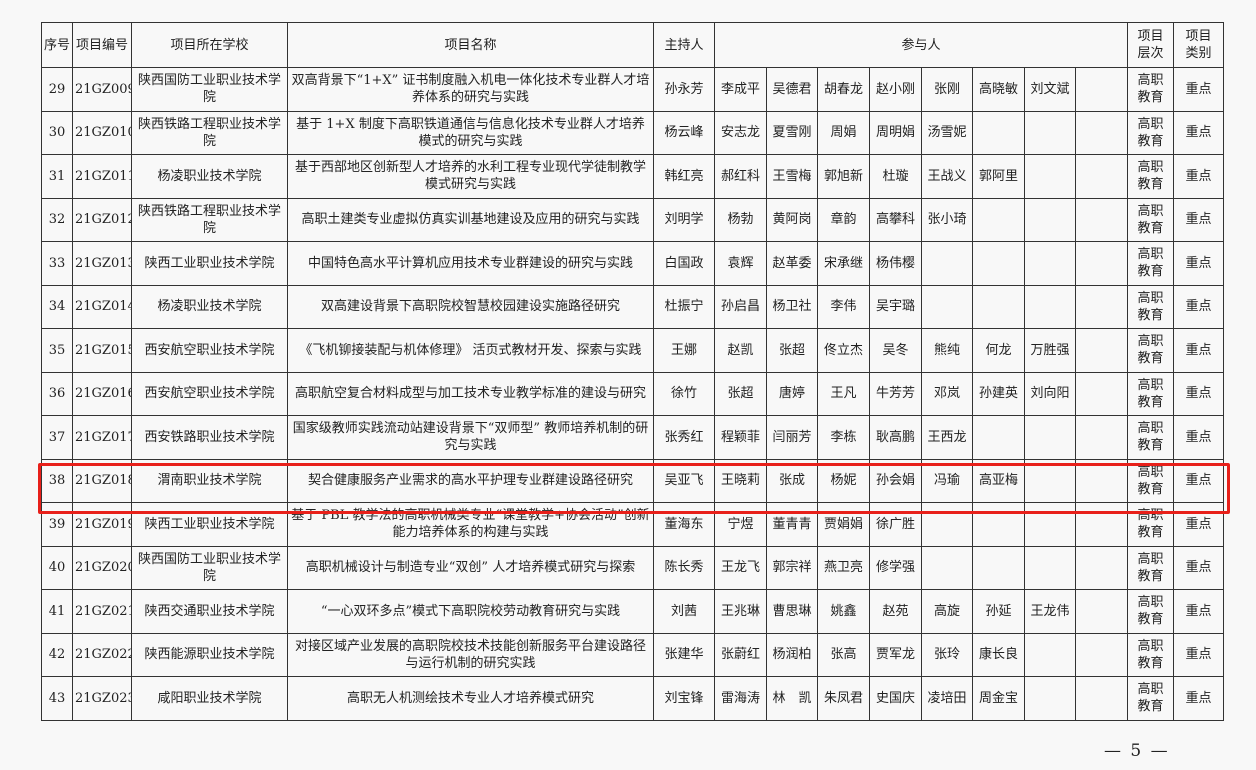 Image resolution: width=1256 pixels, height=770 pixels. What do you see at coordinates (684, 567) in the screenshot?
I see `cell-leader: 陈长秀` at bounding box center [684, 567].